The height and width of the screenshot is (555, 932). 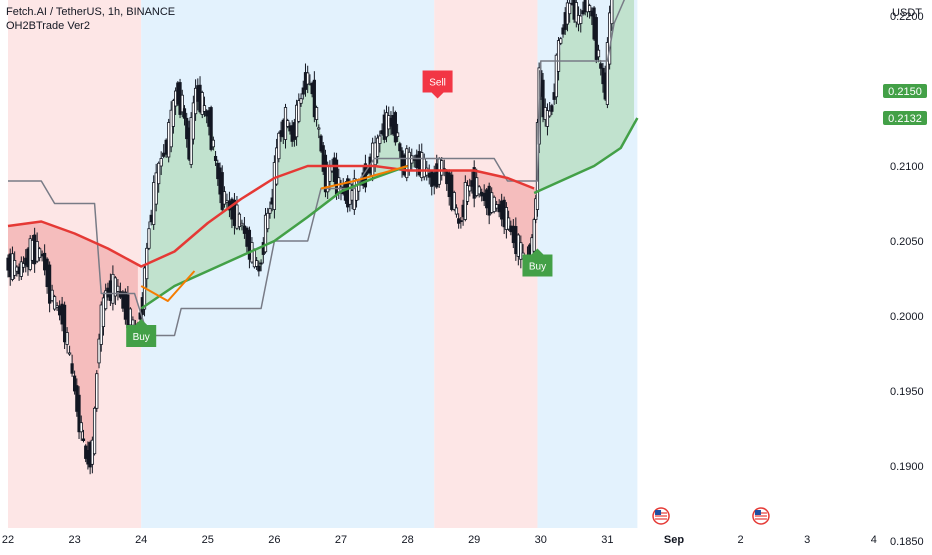 I want to click on price-tag, so click(x=905, y=91).